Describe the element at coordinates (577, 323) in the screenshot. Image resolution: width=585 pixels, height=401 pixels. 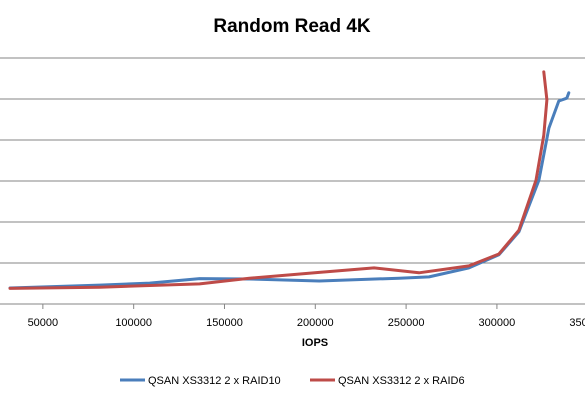
I see `x-tick-label: 350000` at that location.